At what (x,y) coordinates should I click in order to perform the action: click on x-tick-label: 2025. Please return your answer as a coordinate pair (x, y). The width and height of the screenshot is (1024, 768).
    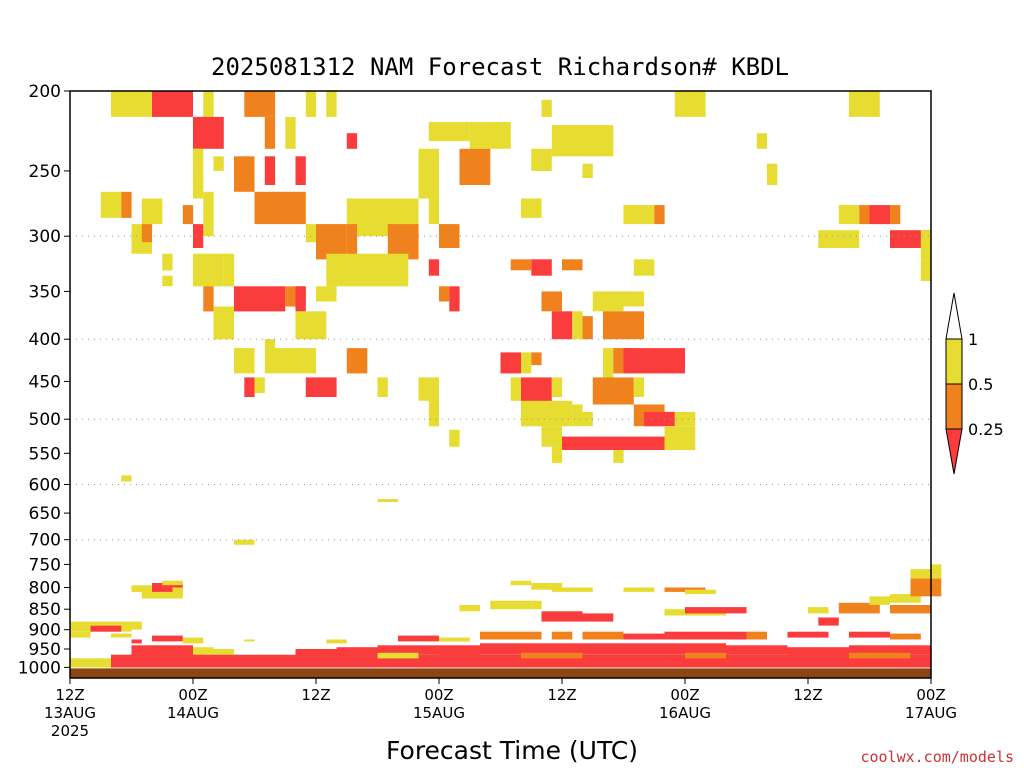
    Looking at the image, I should click on (70, 731).